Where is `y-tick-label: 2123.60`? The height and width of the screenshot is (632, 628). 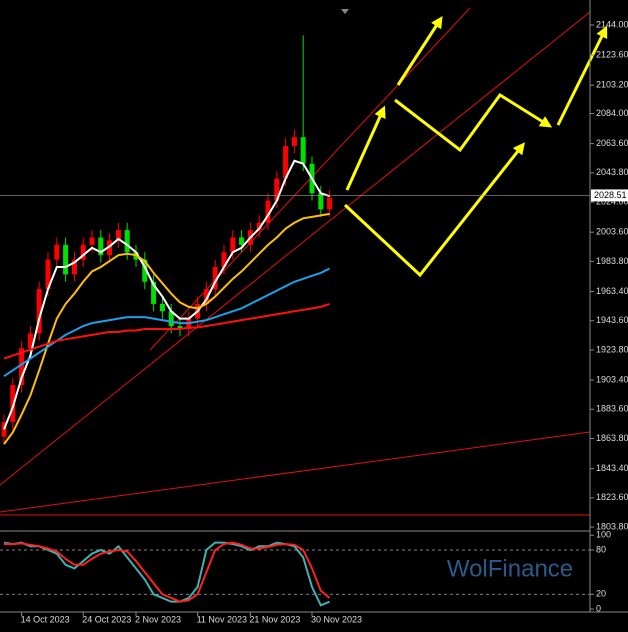
y-tick-label: 2123.60 is located at coordinates (612, 54).